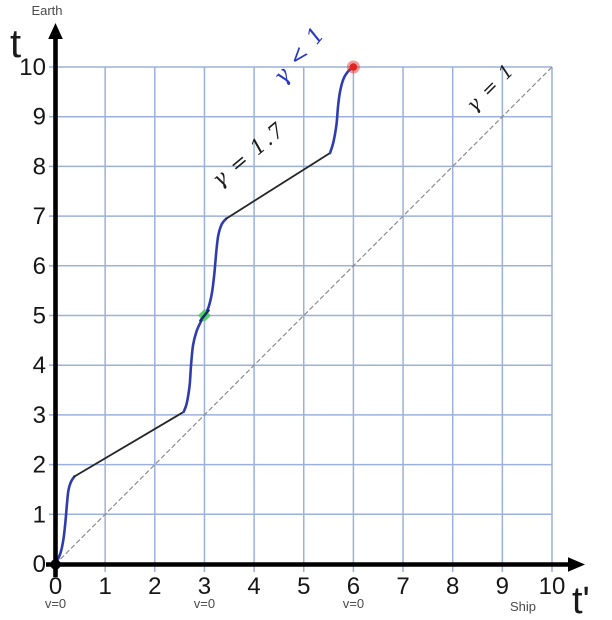  What do you see at coordinates (253, 586) in the screenshot?
I see `x-tick-label: 4` at bounding box center [253, 586].